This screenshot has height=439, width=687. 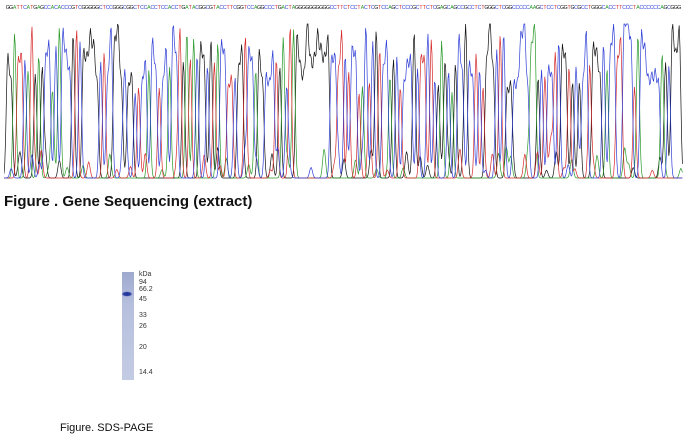 What do you see at coordinates (143, 299) in the screenshot?
I see `marker-label-45: 45` at bounding box center [143, 299].